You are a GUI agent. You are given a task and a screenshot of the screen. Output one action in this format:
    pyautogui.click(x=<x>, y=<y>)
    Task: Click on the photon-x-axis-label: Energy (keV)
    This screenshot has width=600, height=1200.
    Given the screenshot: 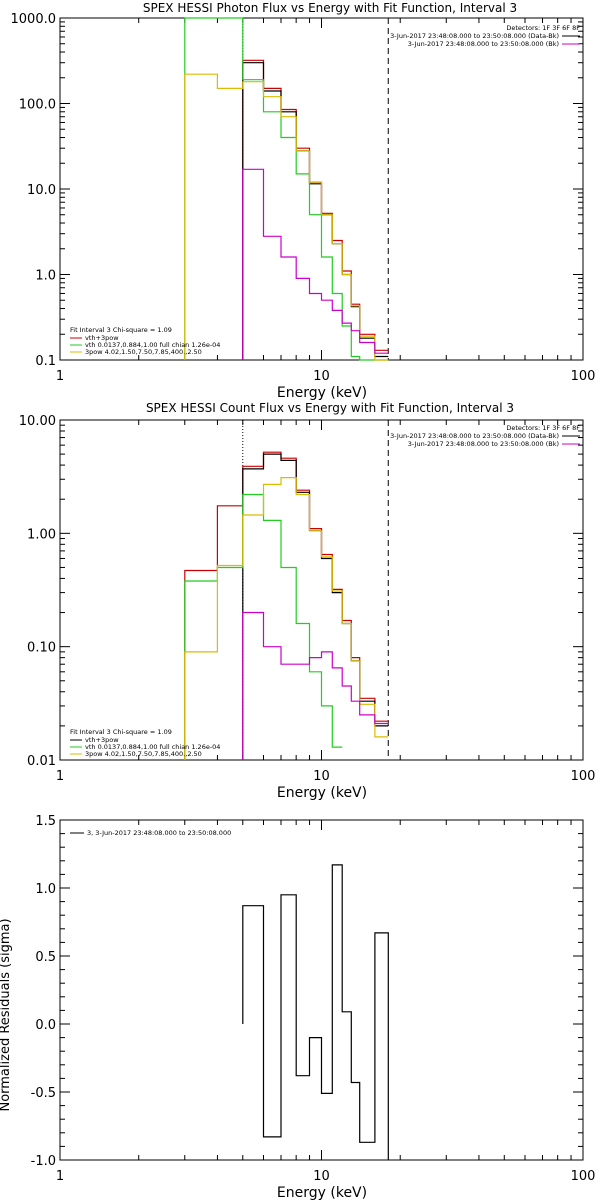 What is the action you would take?
    pyautogui.click(x=322, y=393)
    